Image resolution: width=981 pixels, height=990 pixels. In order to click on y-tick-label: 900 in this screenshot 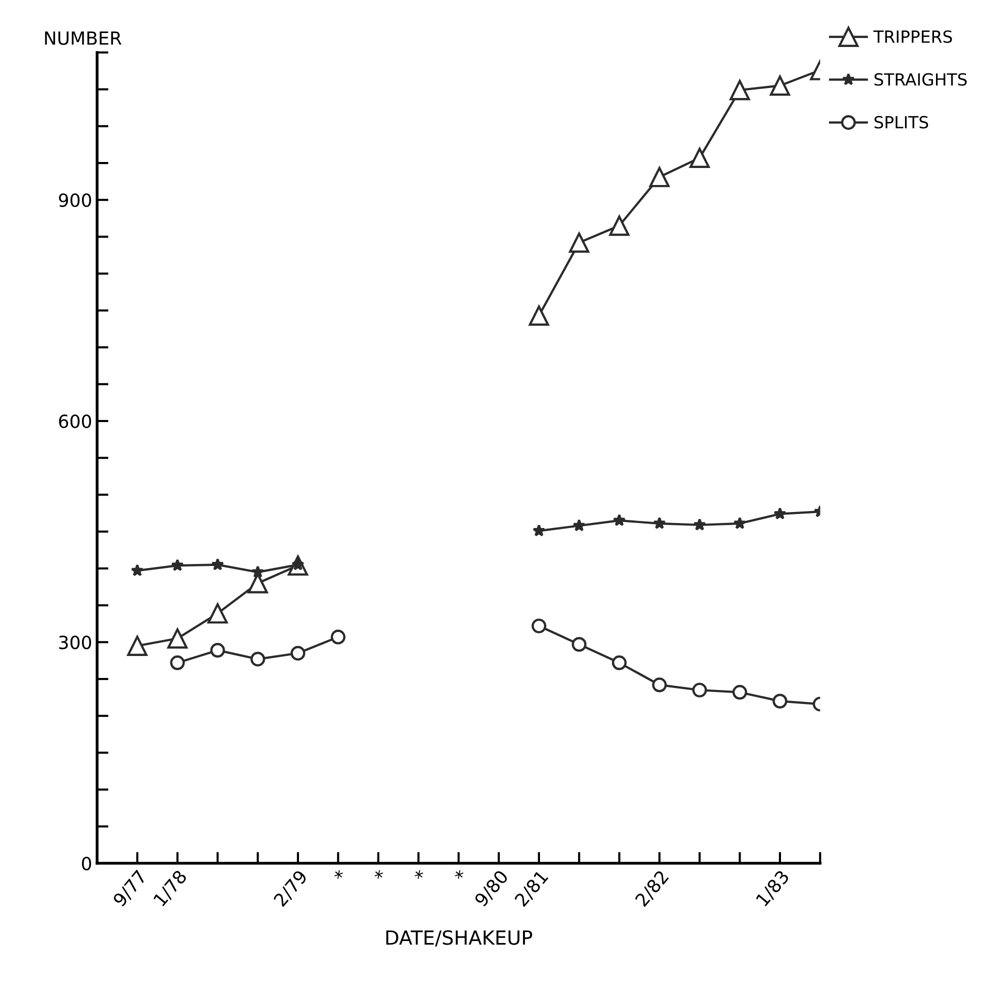, I will do `click(75, 200)`.